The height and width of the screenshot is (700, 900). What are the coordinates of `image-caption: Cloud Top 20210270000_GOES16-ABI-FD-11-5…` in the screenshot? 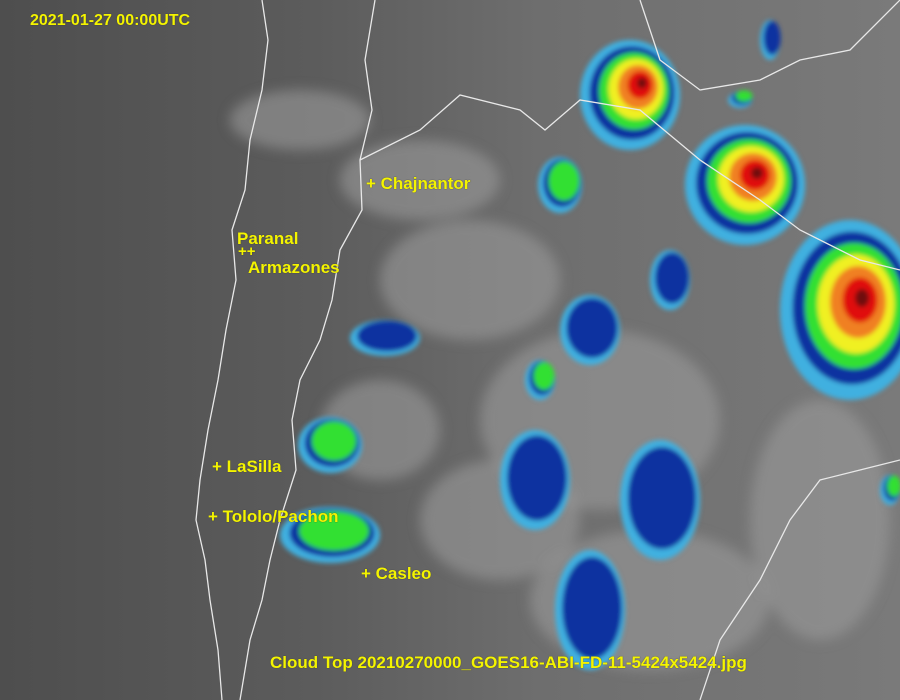 It's located at (508, 662).